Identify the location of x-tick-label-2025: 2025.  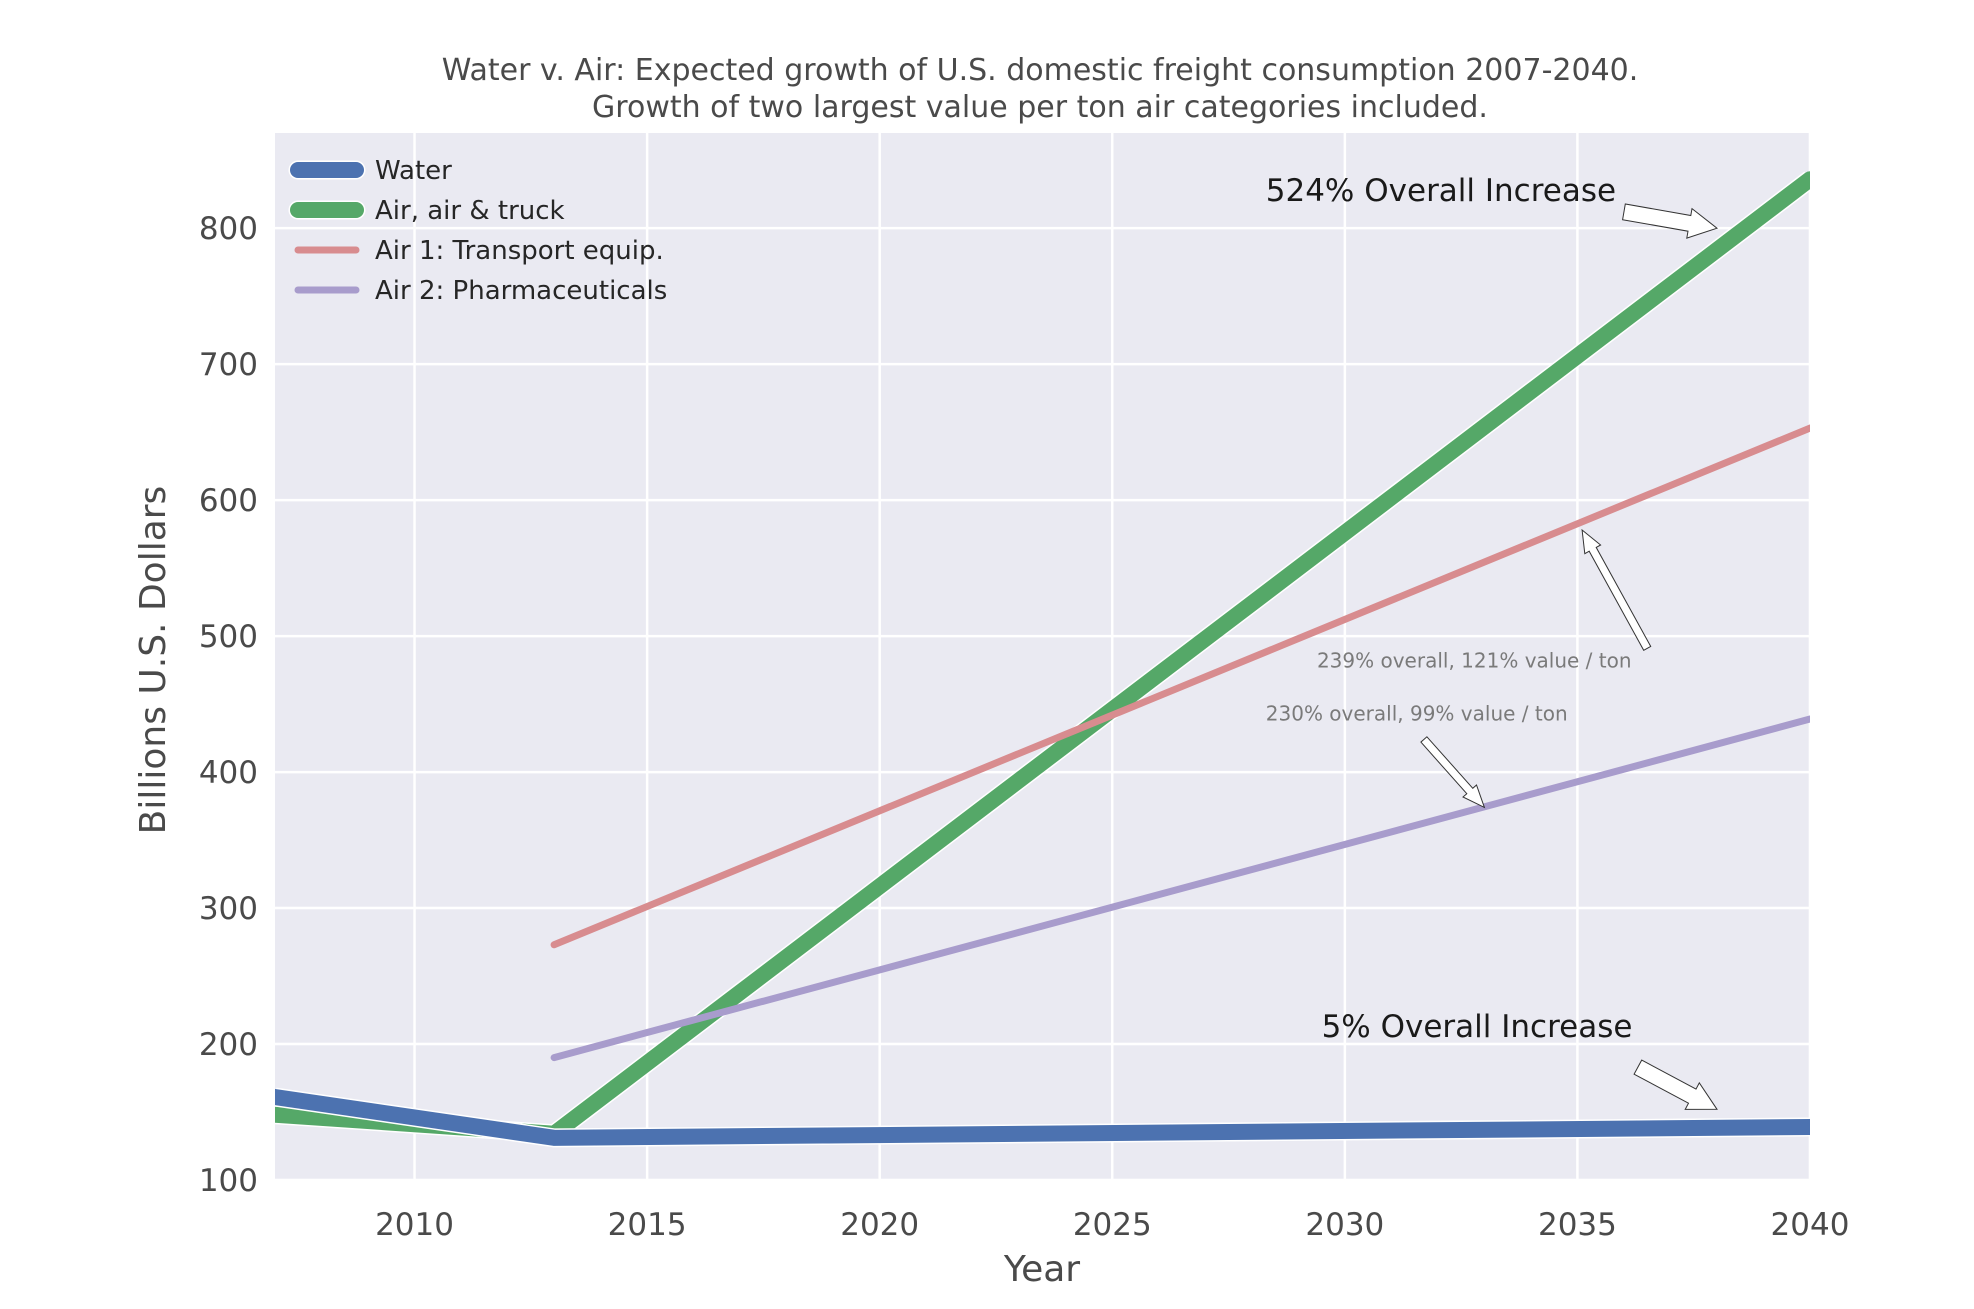
(1112, 1225).